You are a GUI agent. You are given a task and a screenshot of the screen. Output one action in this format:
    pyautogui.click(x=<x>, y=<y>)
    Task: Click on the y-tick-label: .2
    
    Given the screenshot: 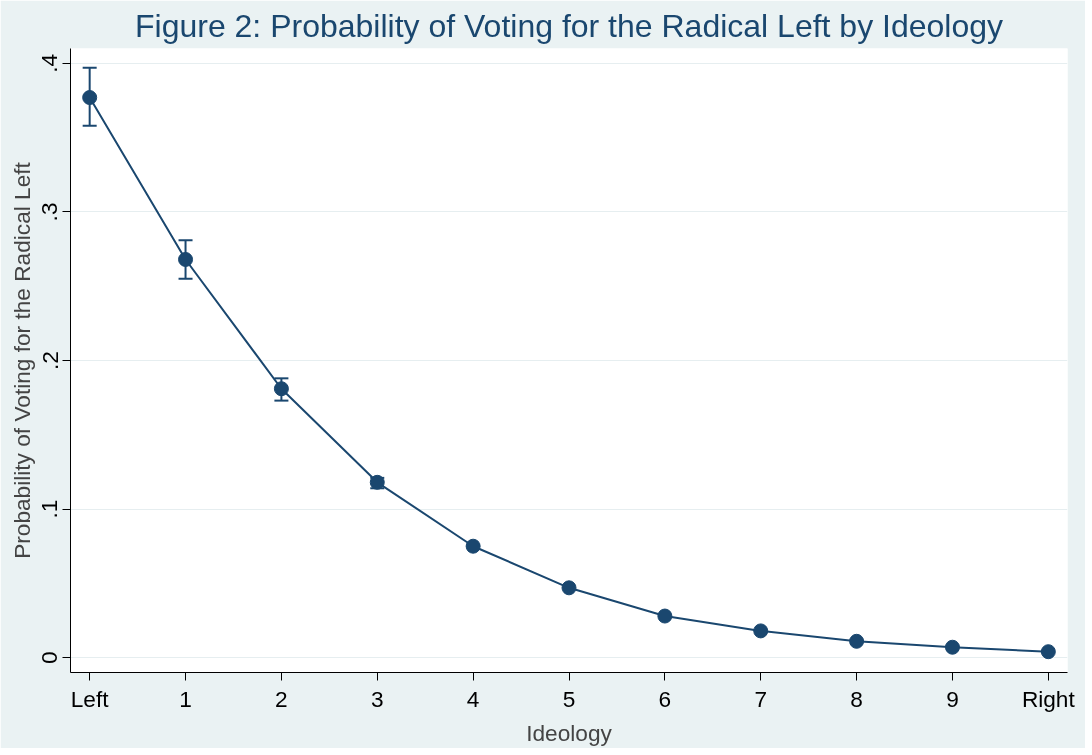 What is the action you would take?
    pyautogui.click(x=49, y=360)
    